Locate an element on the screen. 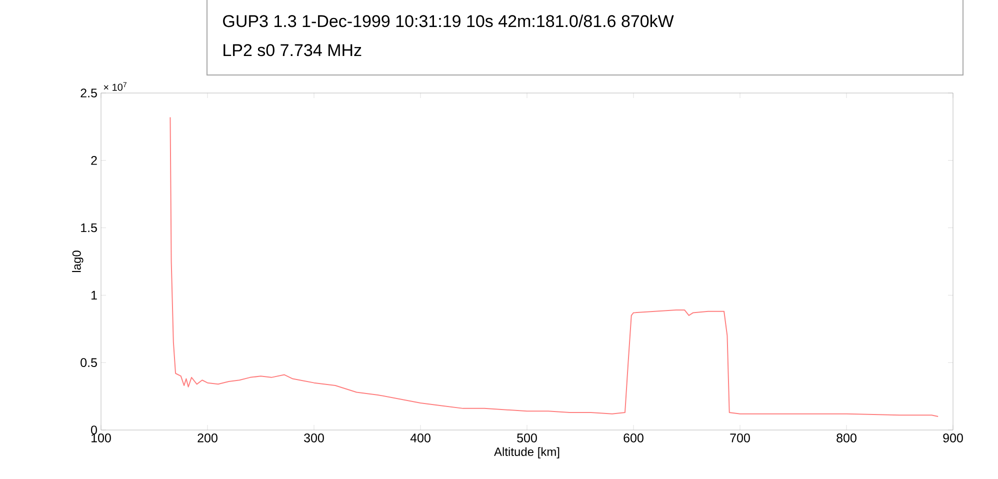 This screenshot has width=998, height=479. text: × 10$^{7}$ is located at coordinates (115, 86).